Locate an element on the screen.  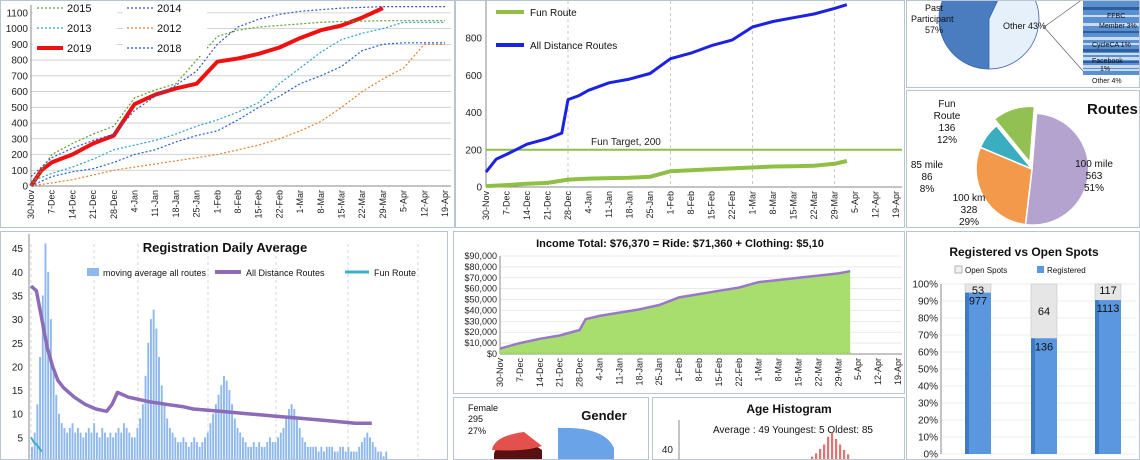
x-tick-label: 11-Jan is located at coordinates (609, 204).